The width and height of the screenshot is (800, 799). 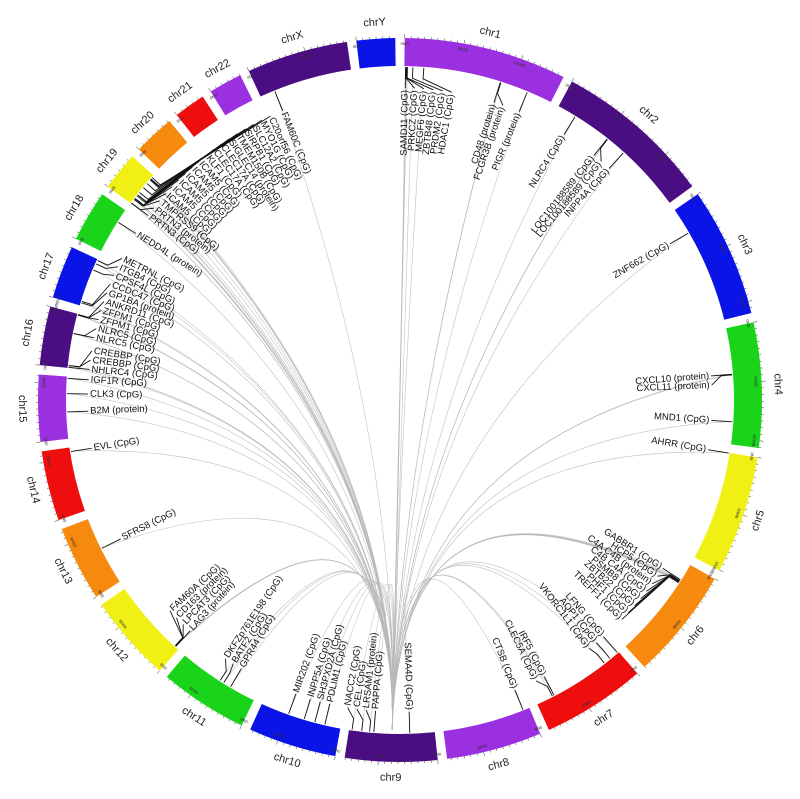 What do you see at coordinates (28, 332) in the screenshot?
I see `chromosome-label-chr16: chr16` at bounding box center [28, 332].